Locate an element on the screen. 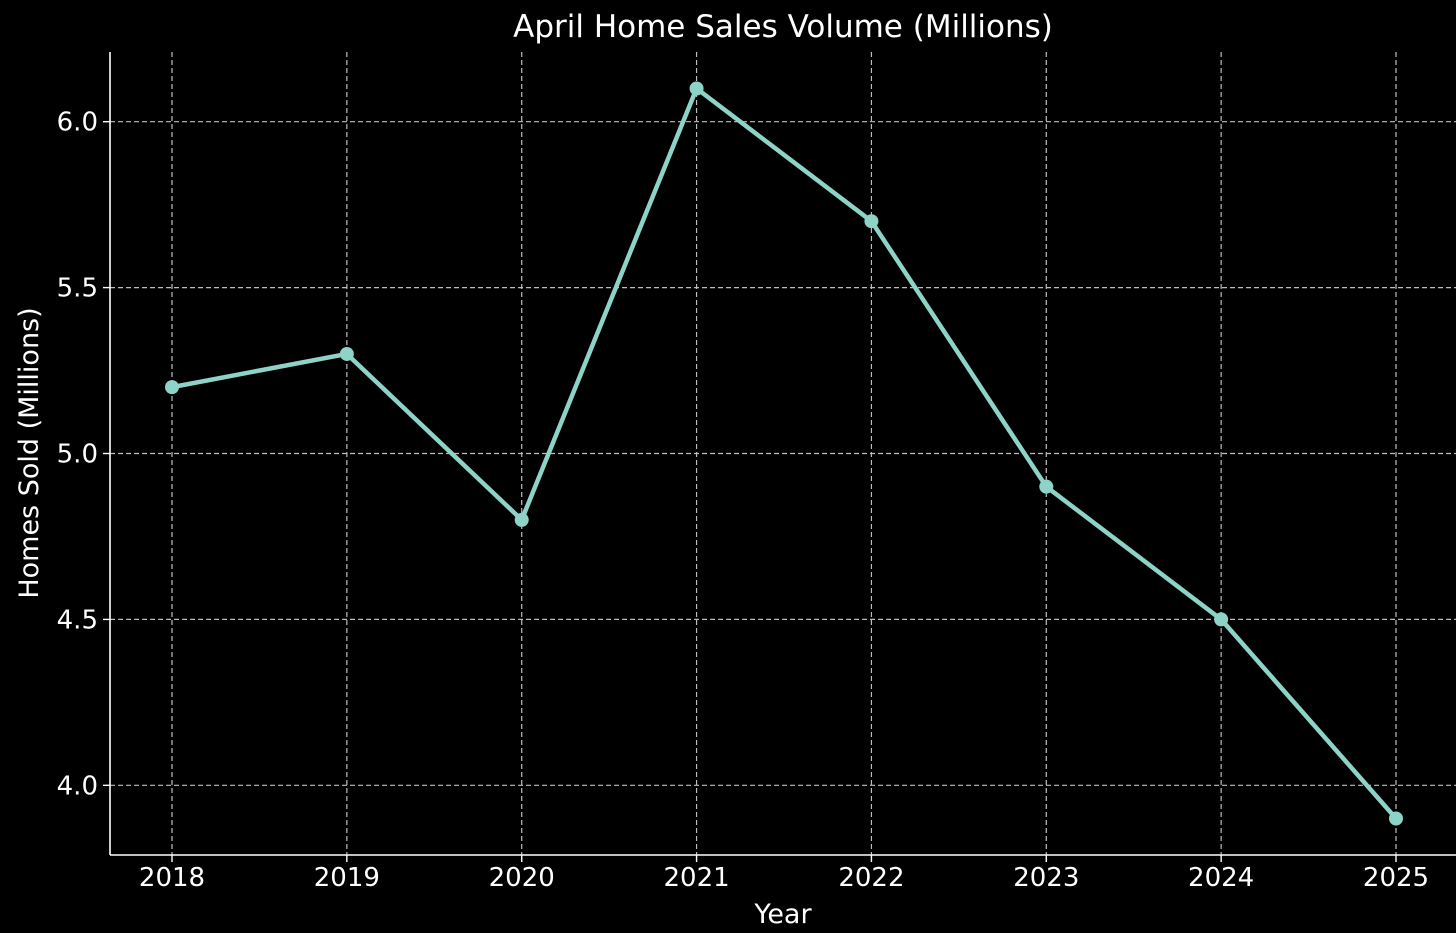  y-tick-label: 5.5 is located at coordinates (77, 289).